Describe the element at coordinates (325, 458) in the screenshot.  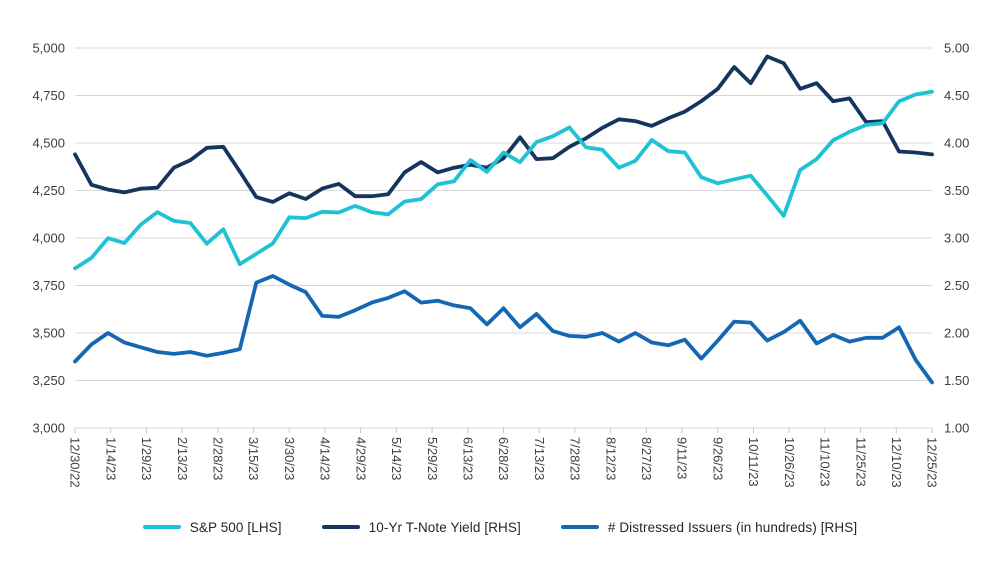
I see `x-axis-tick-label: 4/14/23` at that location.